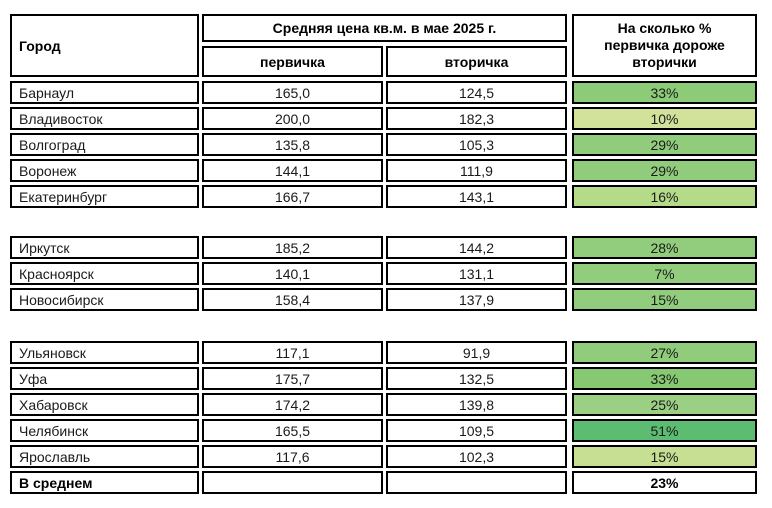 This screenshot has height=508, width=772. What do you see at coordinates (292, 378) in the screenshot?
I see `primary-price-cell: 175,7` at bounding box center [292, 378].